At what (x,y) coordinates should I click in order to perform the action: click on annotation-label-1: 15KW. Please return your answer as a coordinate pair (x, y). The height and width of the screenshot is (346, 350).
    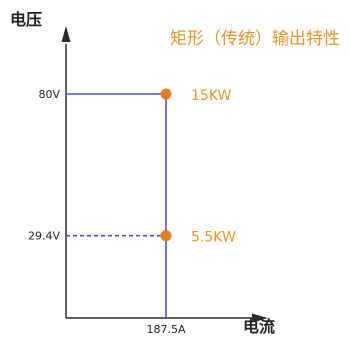
    Looking at the image, I should click on (211, 96).